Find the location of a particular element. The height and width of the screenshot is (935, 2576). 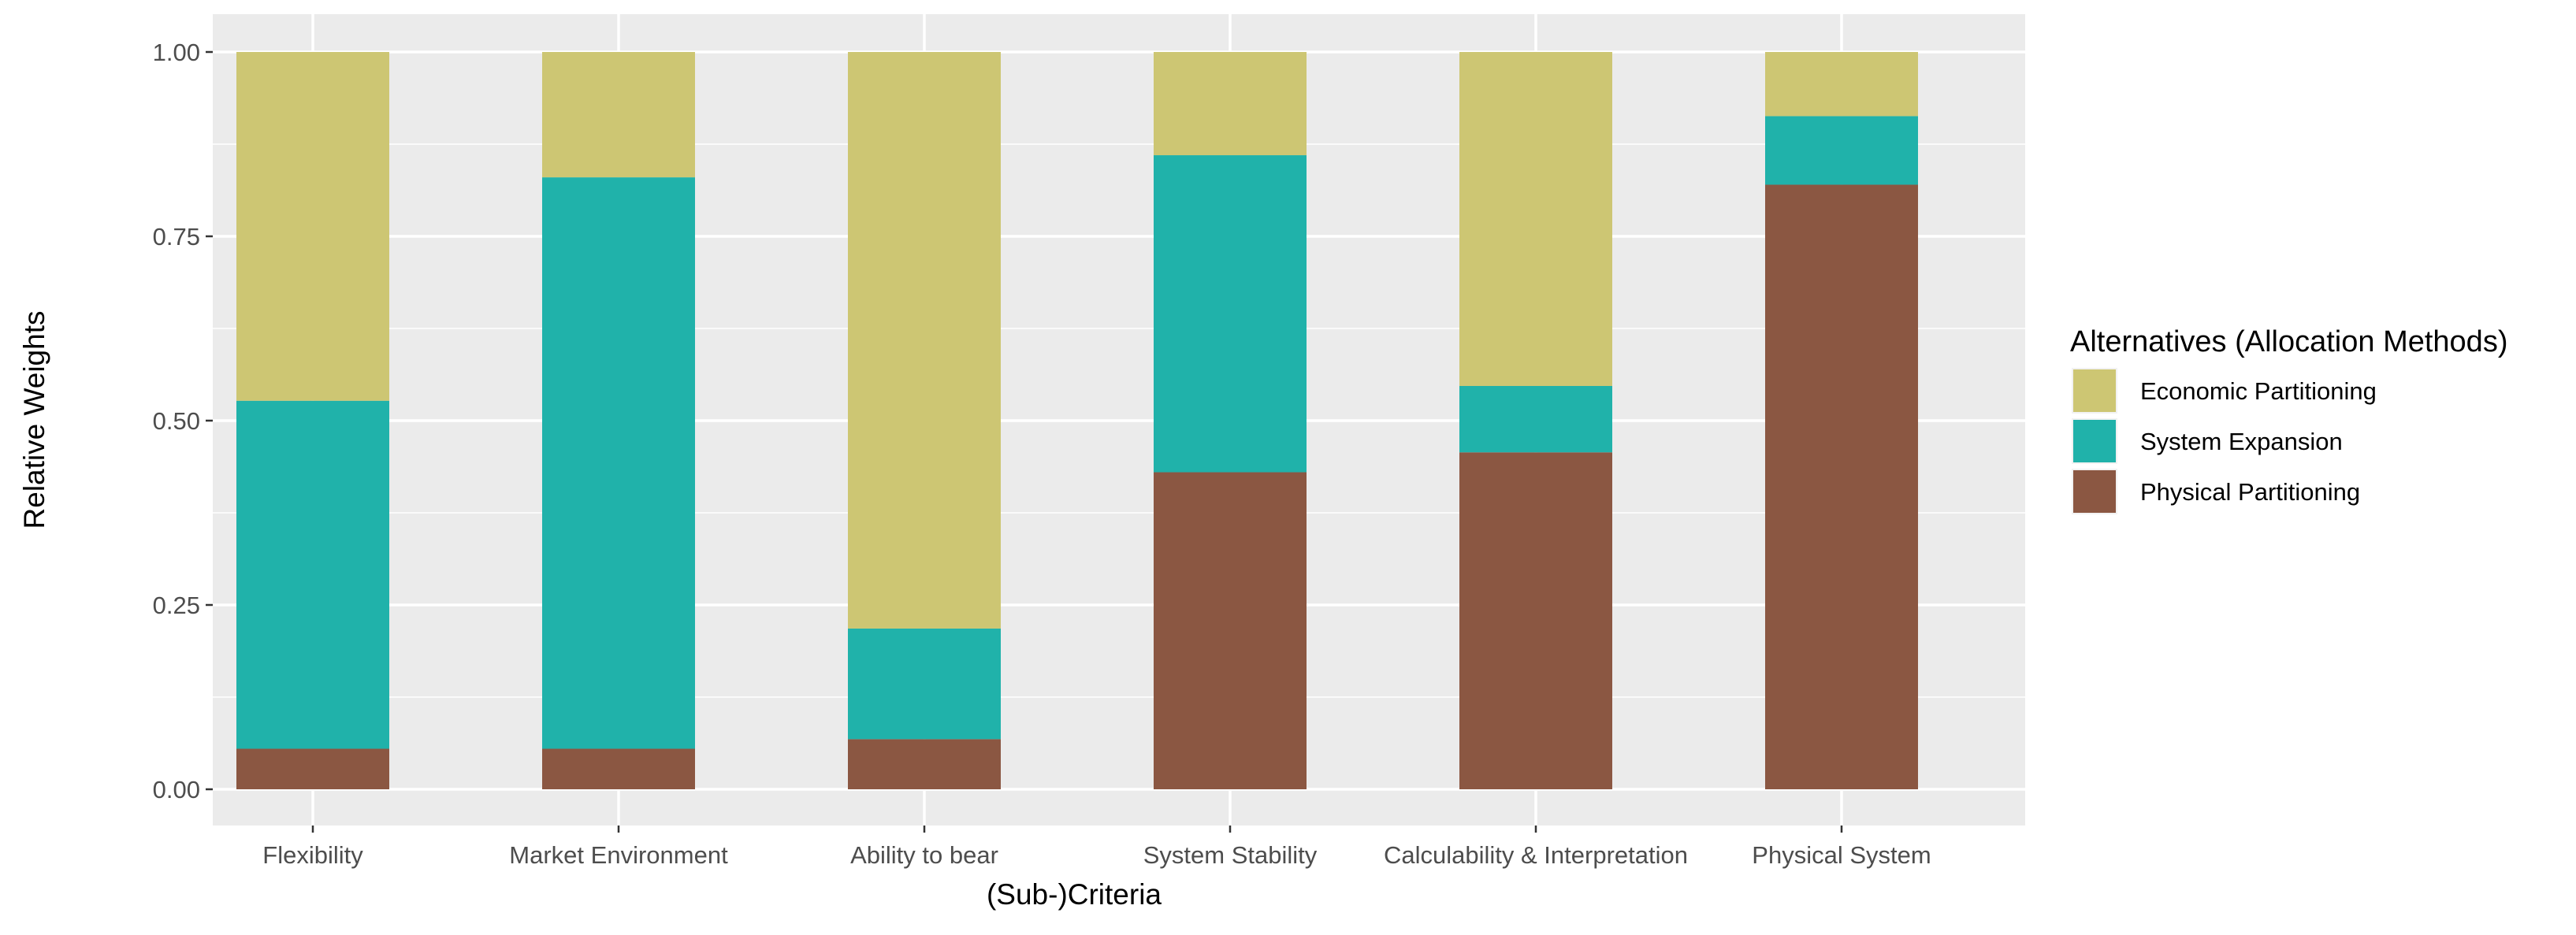

bar-physical-partitioning-calculability-interpretation is located at coordinates (1535, 620).